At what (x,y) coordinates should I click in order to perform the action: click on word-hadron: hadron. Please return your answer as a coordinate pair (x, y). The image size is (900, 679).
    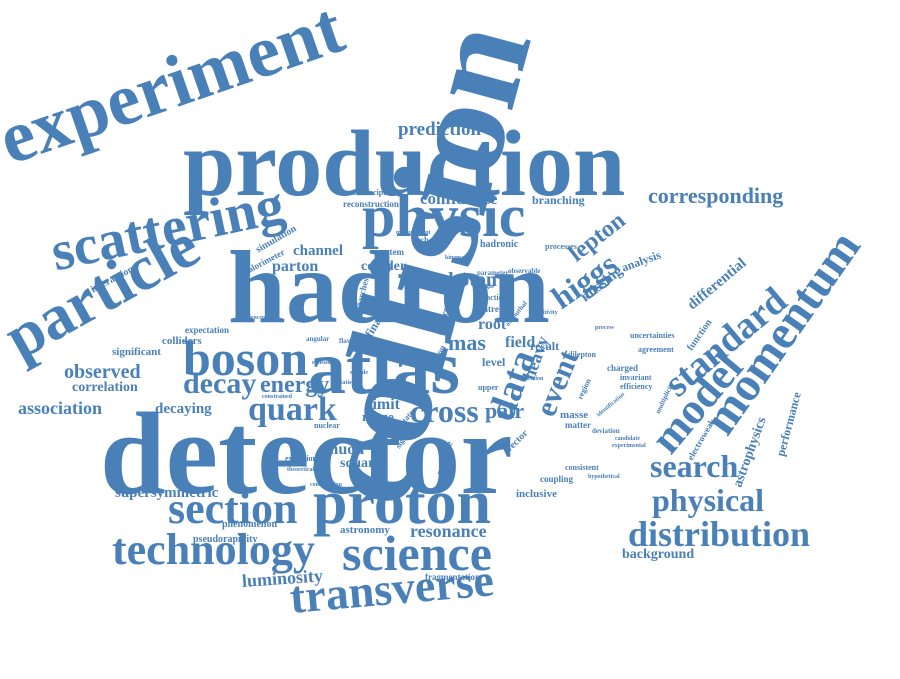
    Looking at the image, I should click on (389, 287).